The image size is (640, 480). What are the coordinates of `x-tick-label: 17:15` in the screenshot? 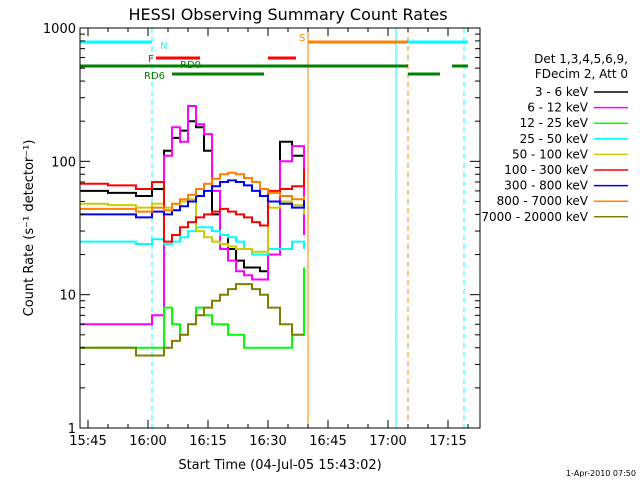 It's located at (447, 441).